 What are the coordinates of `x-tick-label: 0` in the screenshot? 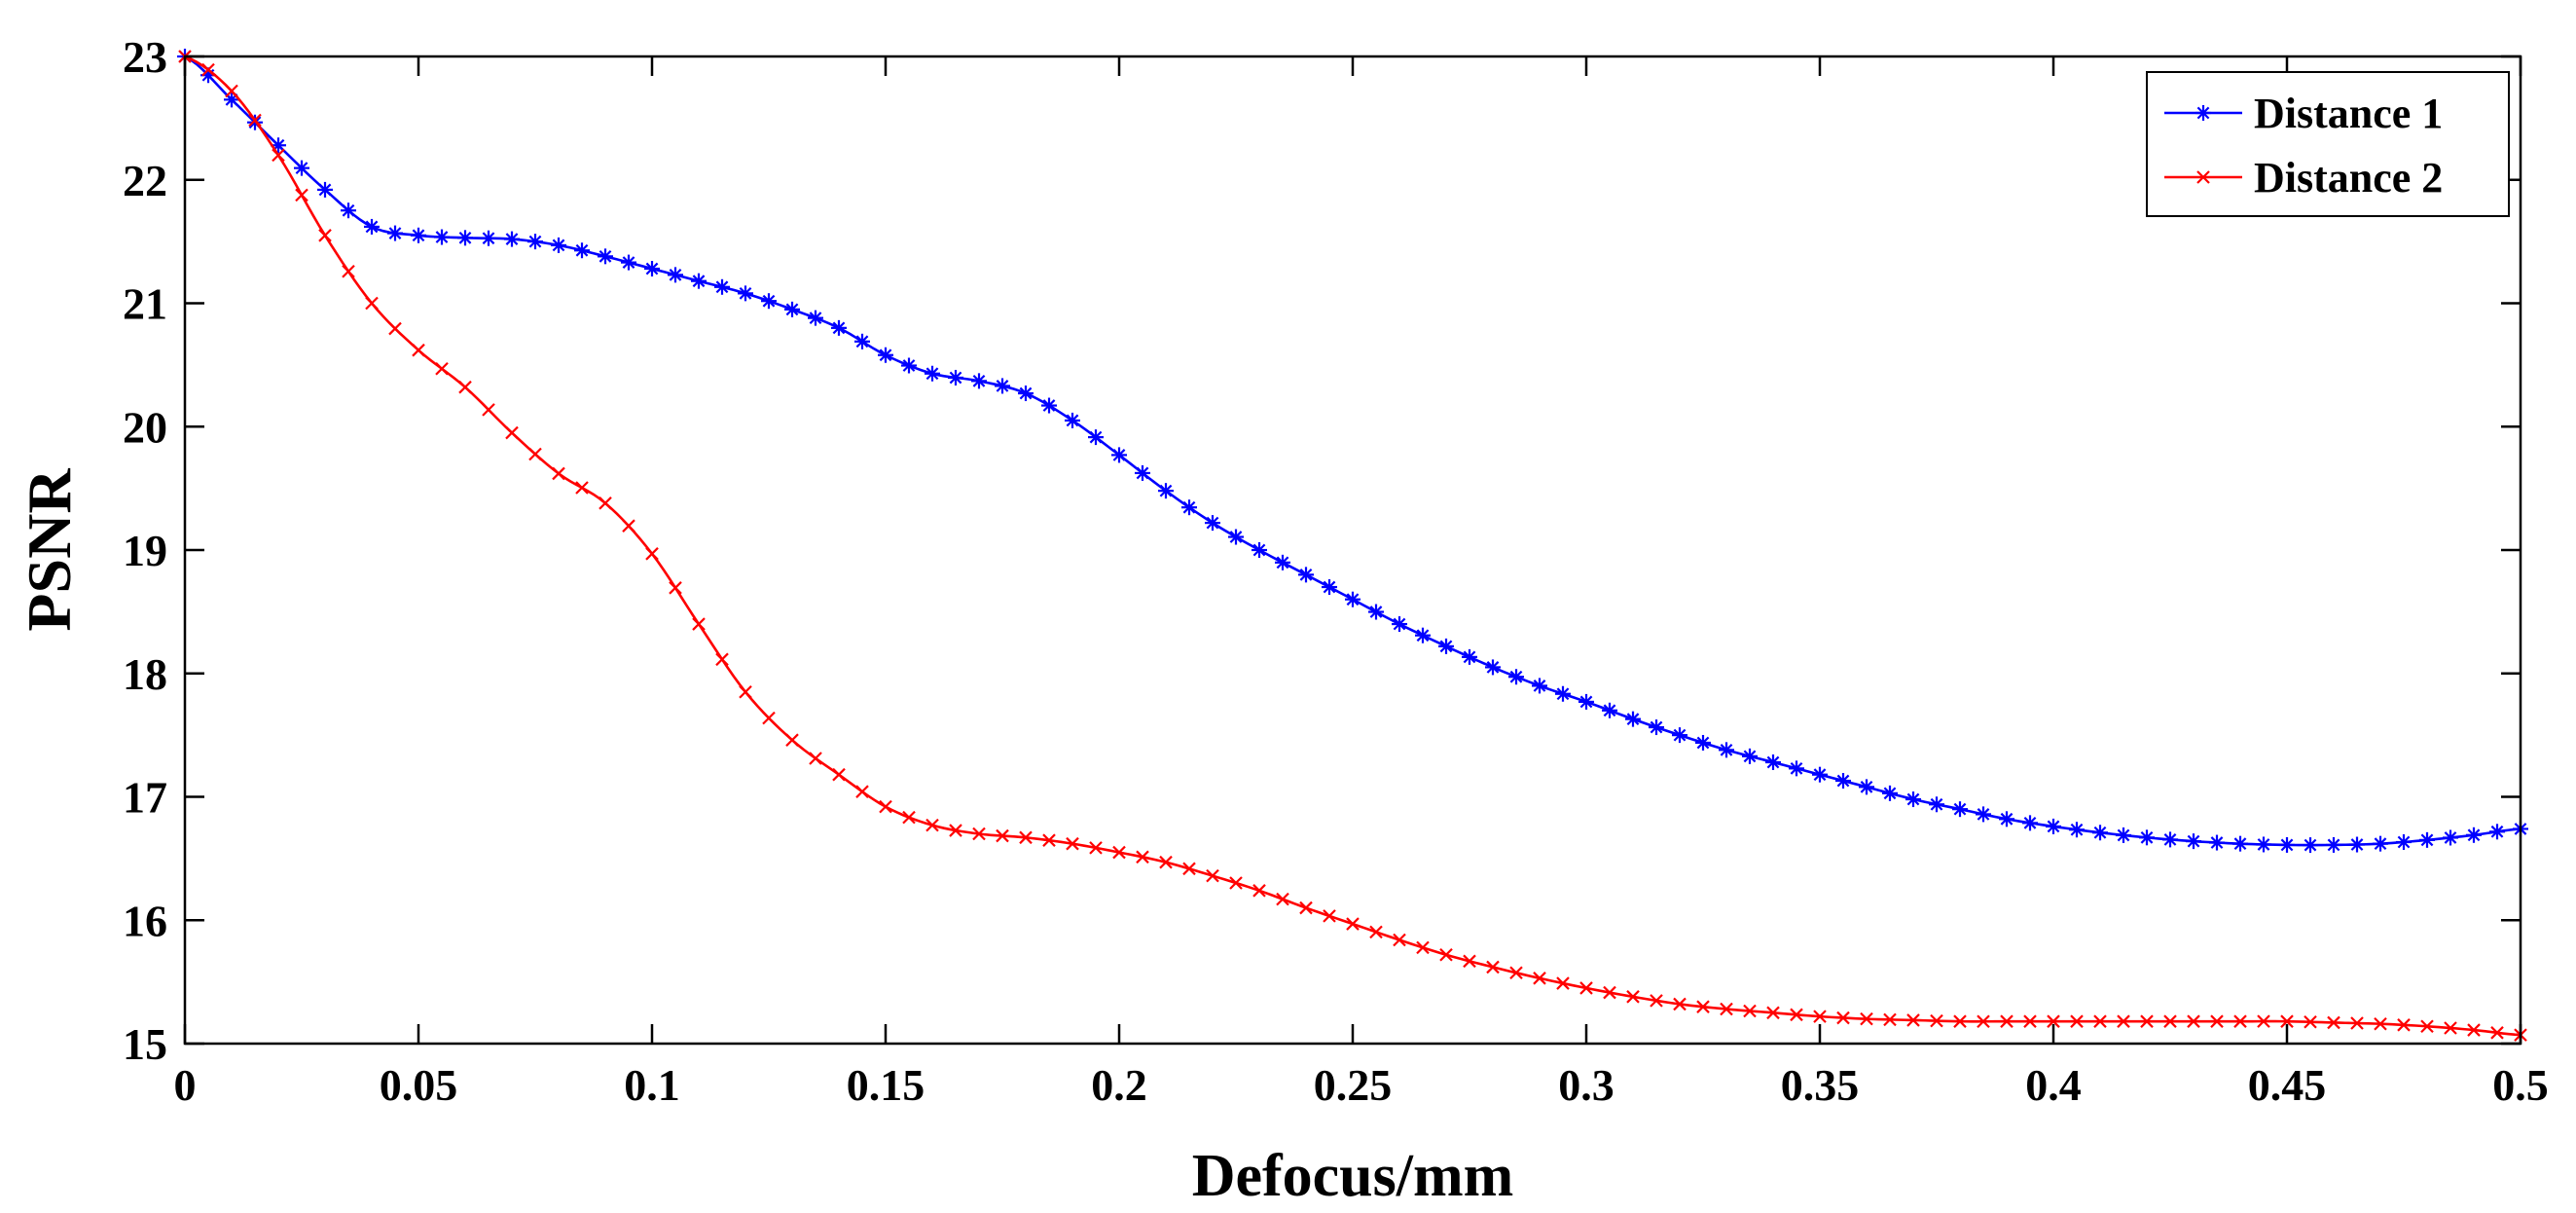 It's located at (185, 1085).